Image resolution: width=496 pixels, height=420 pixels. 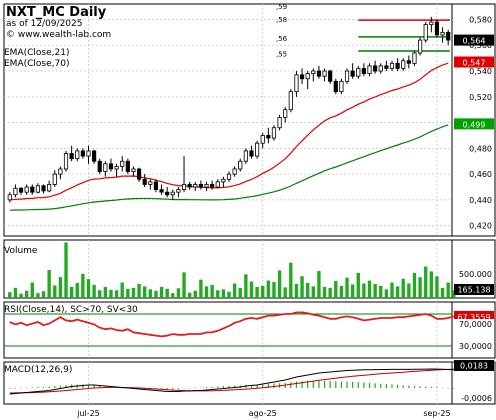 I want to click on rsi-badge, so click(x=474, y=316).